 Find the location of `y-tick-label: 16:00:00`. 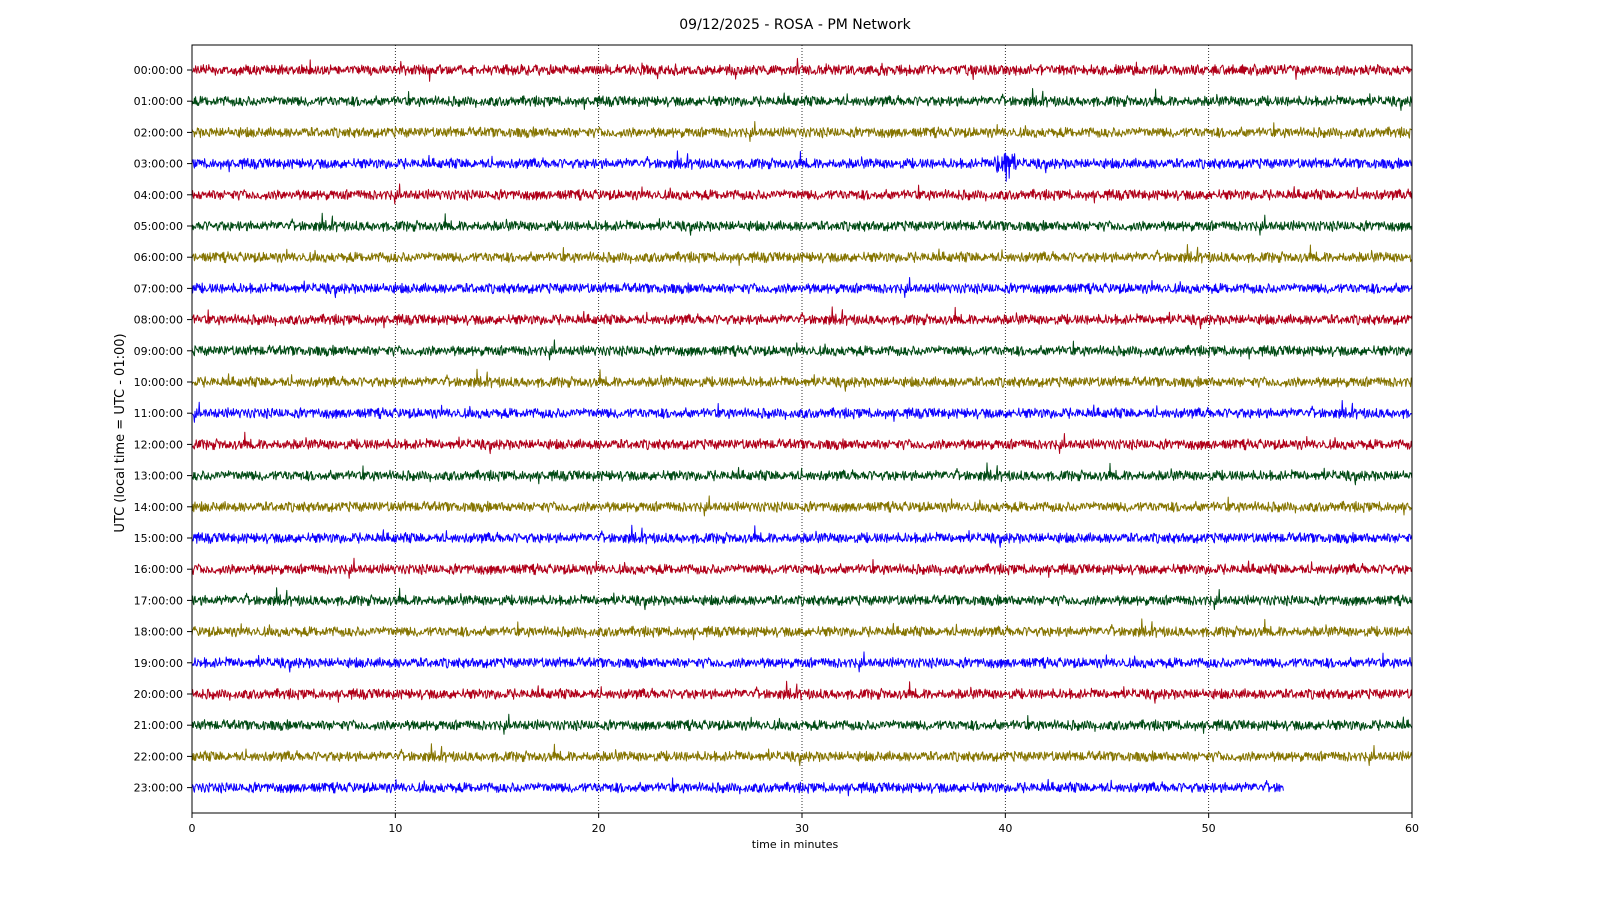

y-tick-label: 16:00:00 is located at coordinates (158, 569).